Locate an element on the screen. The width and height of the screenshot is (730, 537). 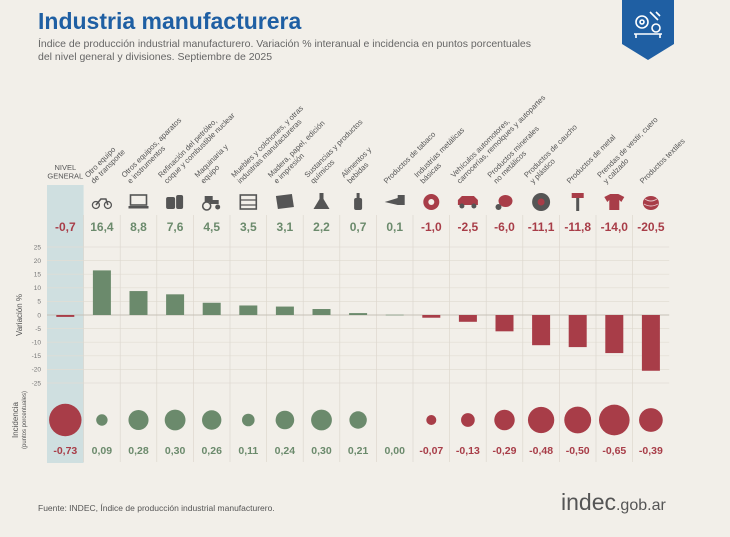
incidence-label: -0,65 is located at coordinates (614, 451).